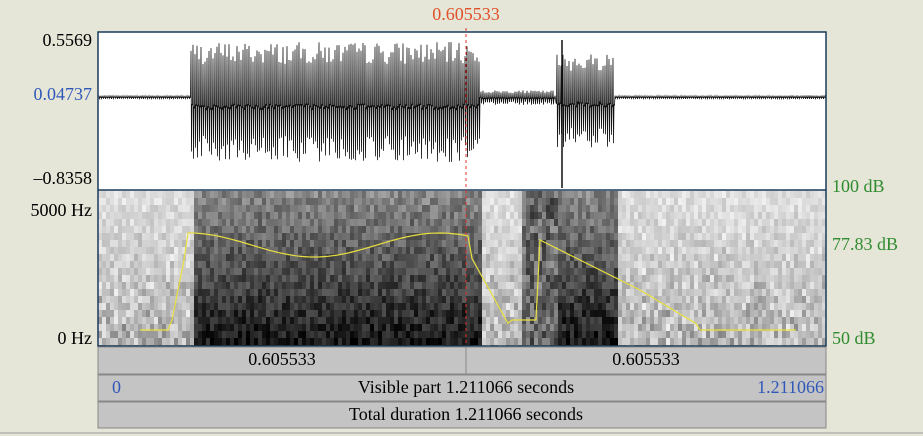 Image resolution: width=923 pixels, height=436 pixels. Describe the element at coordinates (462, 415) in the screenshot. I see `total-bar` at that location.